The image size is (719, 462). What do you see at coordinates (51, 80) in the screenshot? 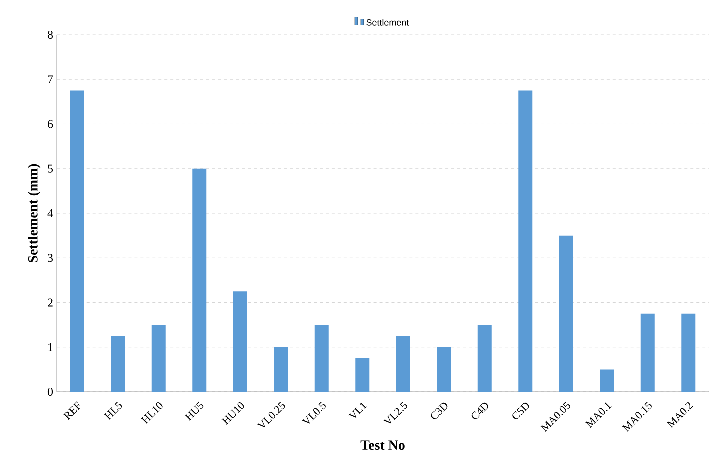
I see `y-tick-label: 7` at bounding box center [51, 80].